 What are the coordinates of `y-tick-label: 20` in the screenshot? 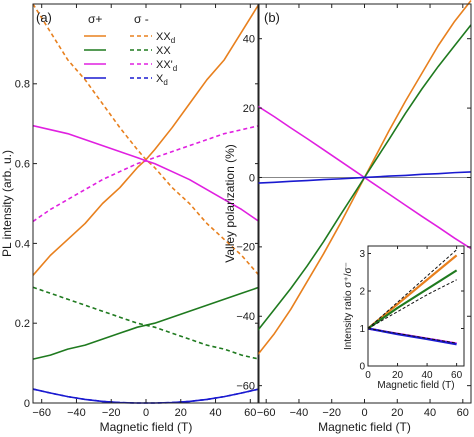 It's located at (249, 109).